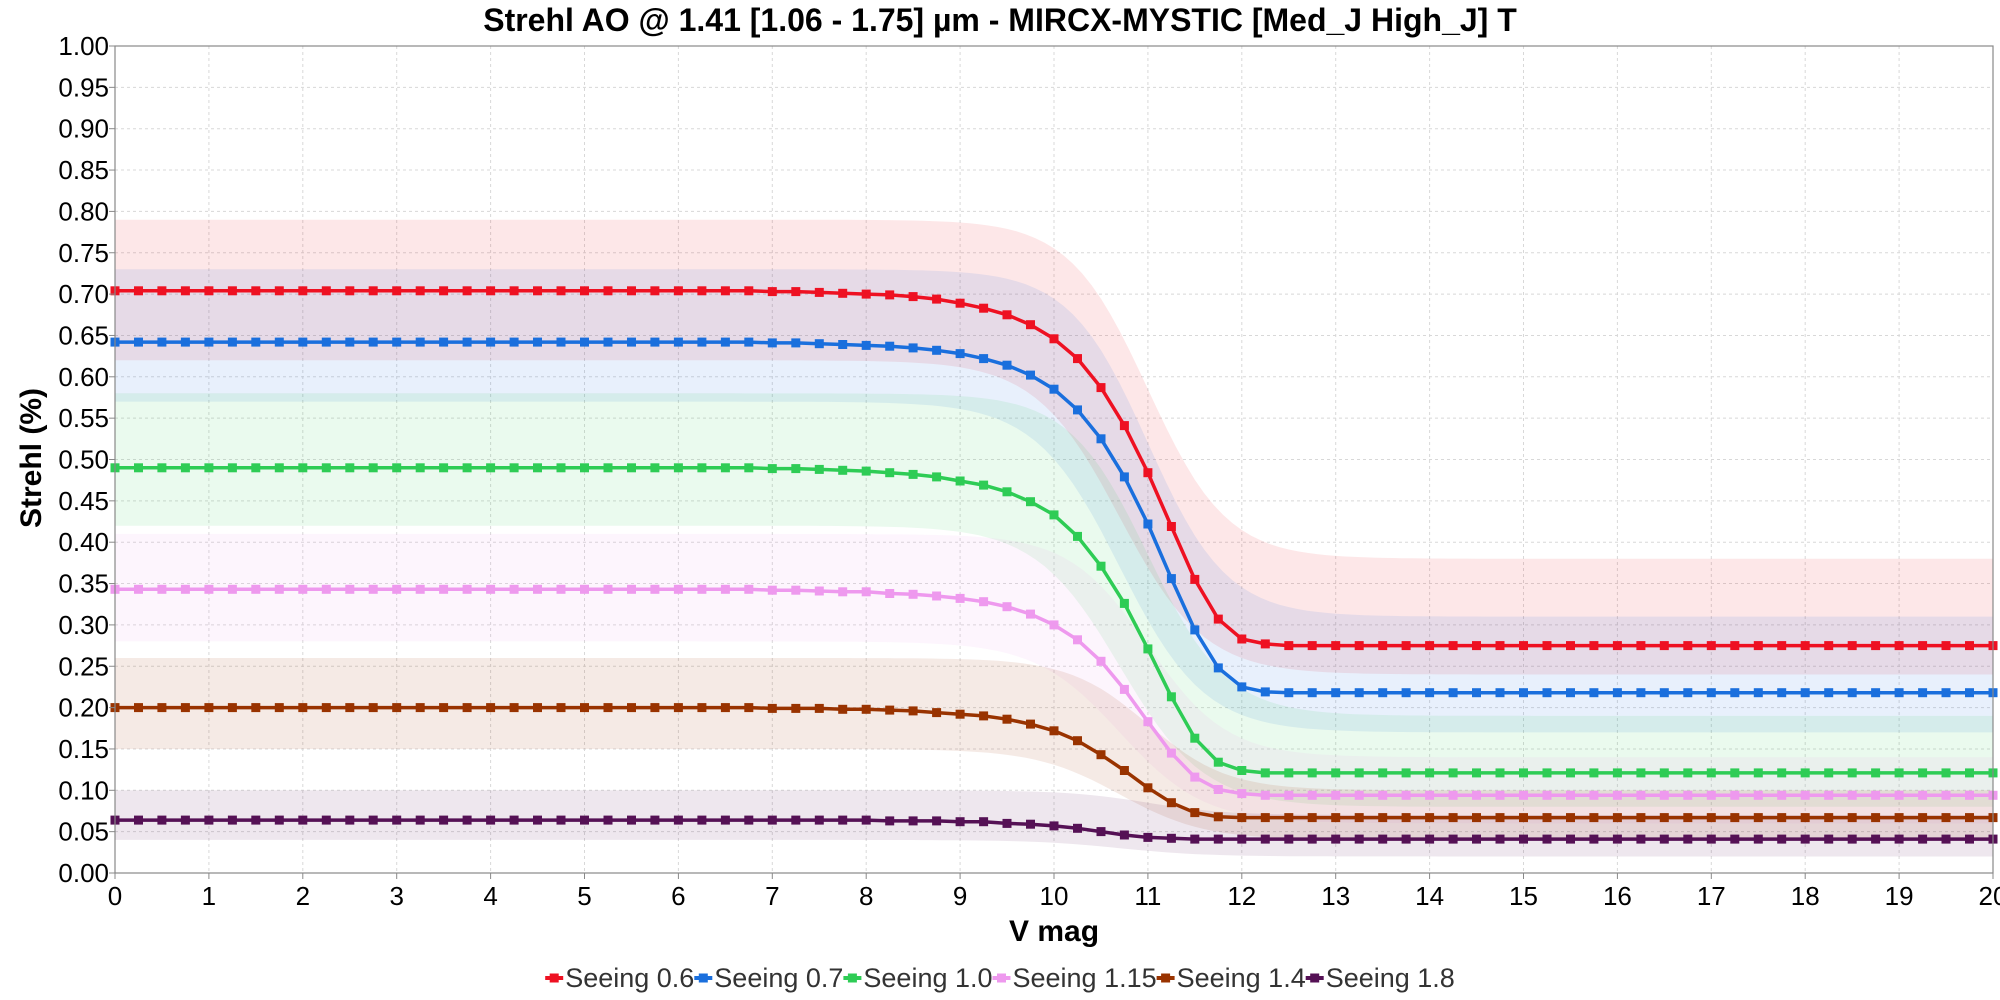  I want to click on legend-item: Seeing 1.8, so click(1380, 978).